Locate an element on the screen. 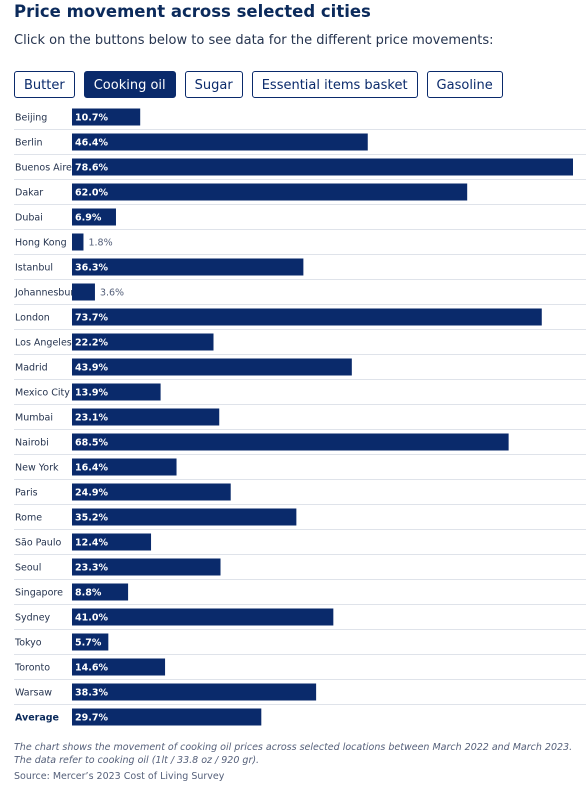  value-label: 41.0% is located at coordinates (91, 618).